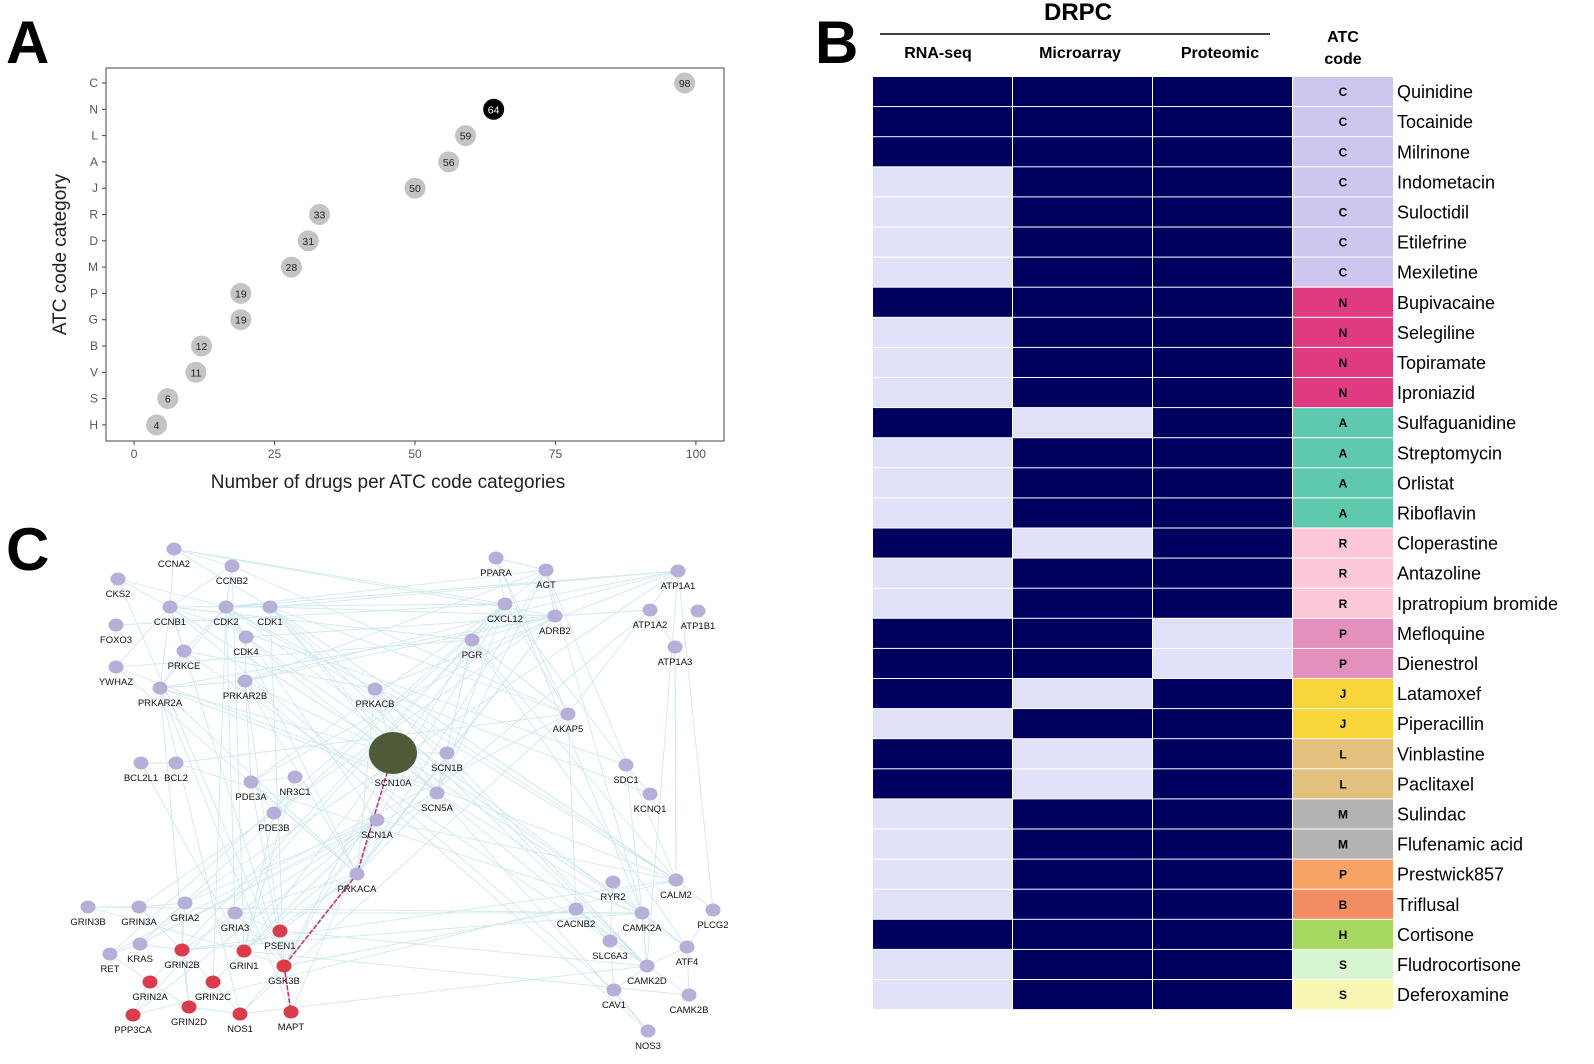  Describe the element at coordinates (568, 729) in the screenshot. I see `network-node-label: AKAP5` at that location.